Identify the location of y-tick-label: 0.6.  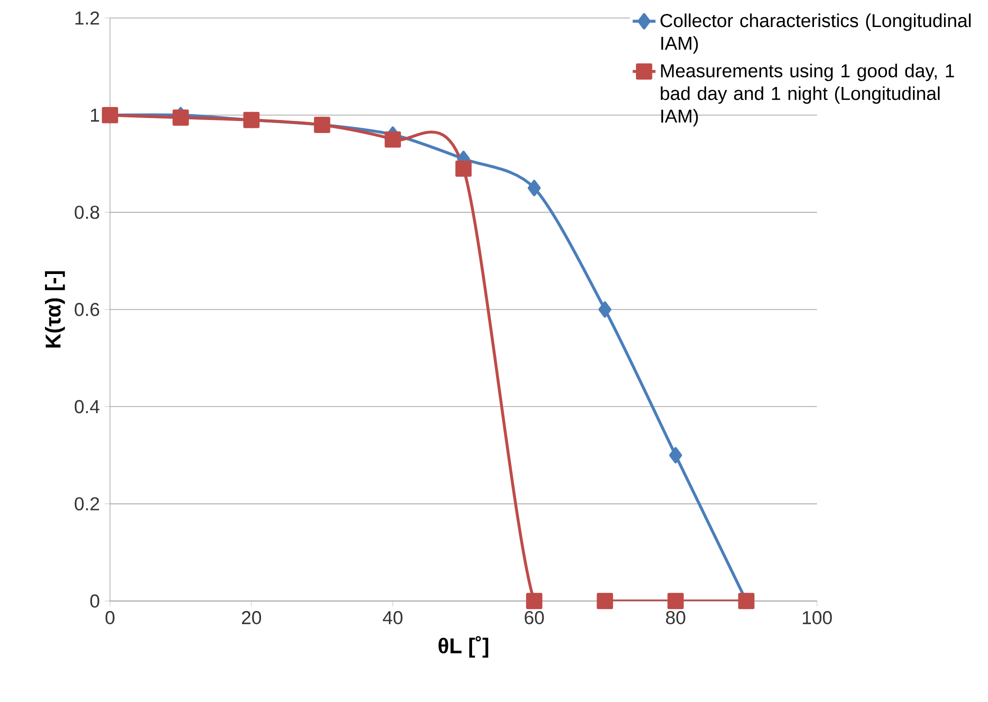
(87, 309).